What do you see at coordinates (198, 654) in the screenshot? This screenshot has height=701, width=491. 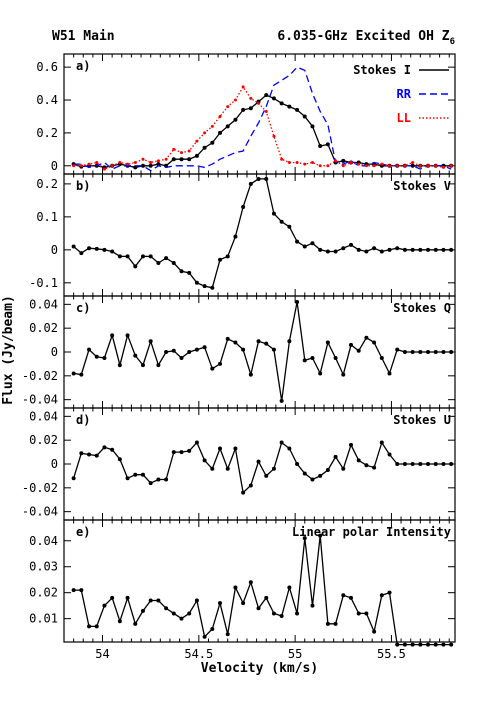 I see `x-tick-label: 54.5` at bounding box center [198, 654].